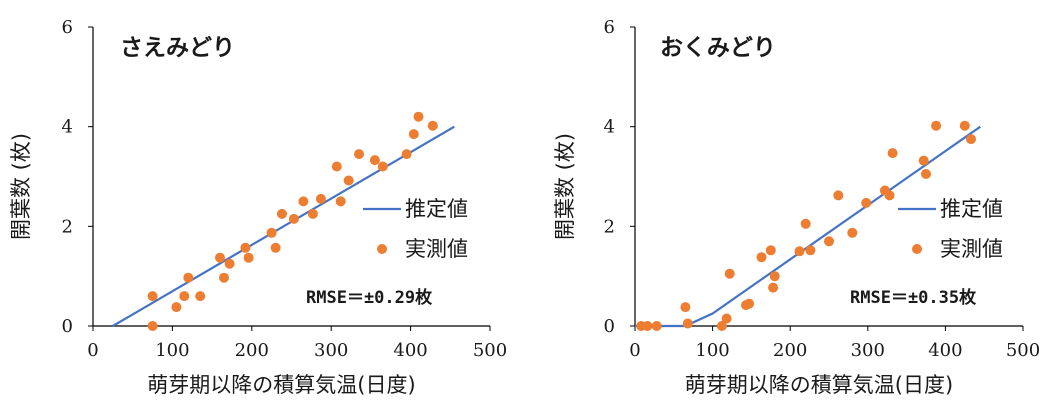  What do you see at coordinates (177, 48) in the screenshot?
I see `panel-title: さえみどり` at bounding box center [177, 48].